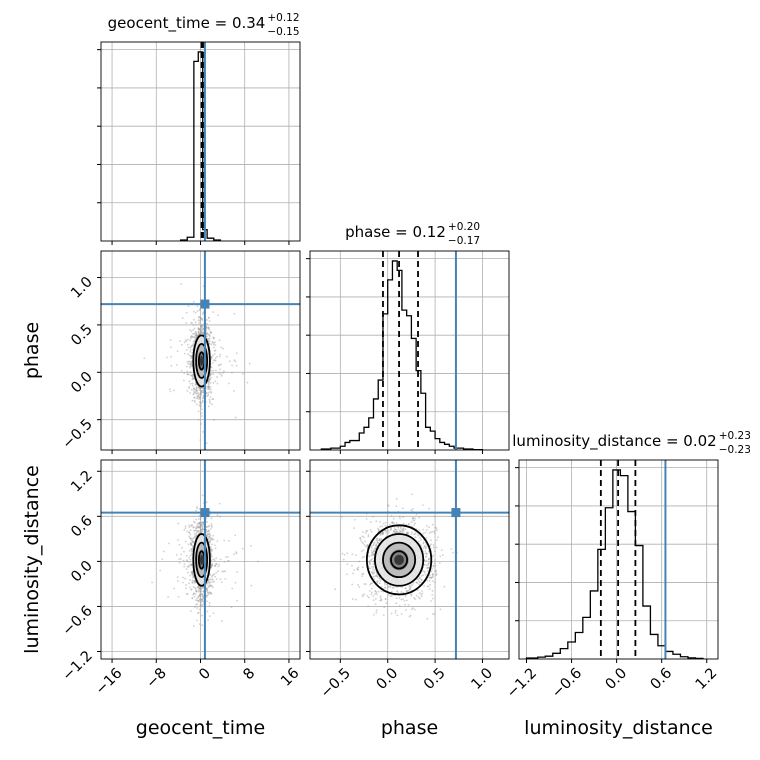 This screenshot has height=760, width=760. I want to click on panel-content, so click(614, 559).